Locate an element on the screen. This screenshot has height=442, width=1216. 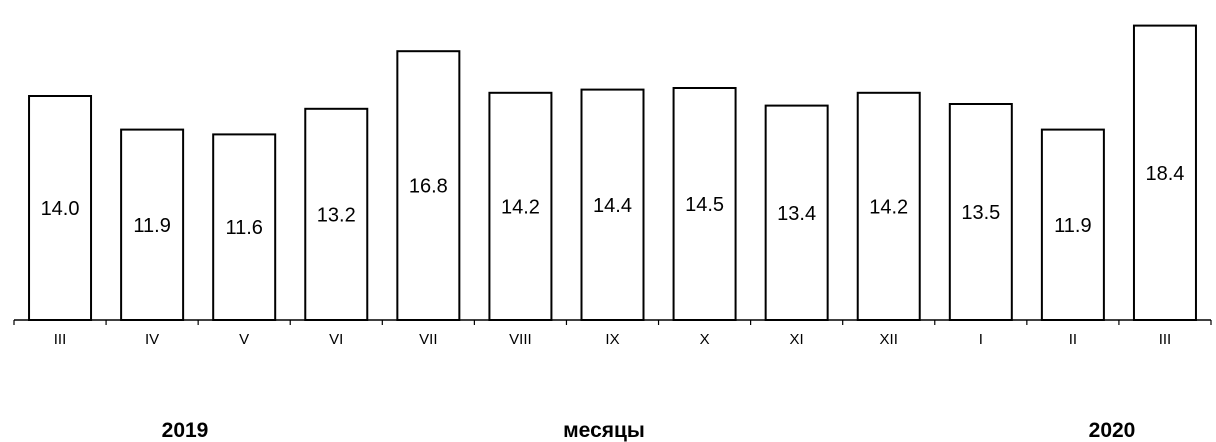
data-label: 13.4 is located at coordinates (796, 214).